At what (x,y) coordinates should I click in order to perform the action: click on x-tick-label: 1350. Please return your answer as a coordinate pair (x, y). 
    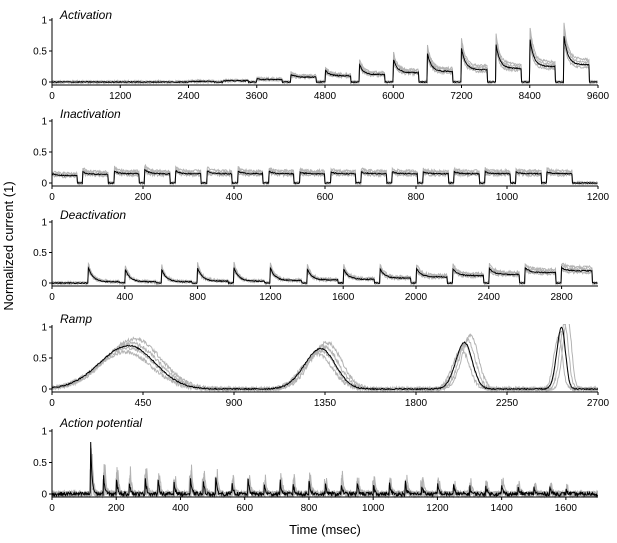
    Looking at the image, I should click on (325, 403).